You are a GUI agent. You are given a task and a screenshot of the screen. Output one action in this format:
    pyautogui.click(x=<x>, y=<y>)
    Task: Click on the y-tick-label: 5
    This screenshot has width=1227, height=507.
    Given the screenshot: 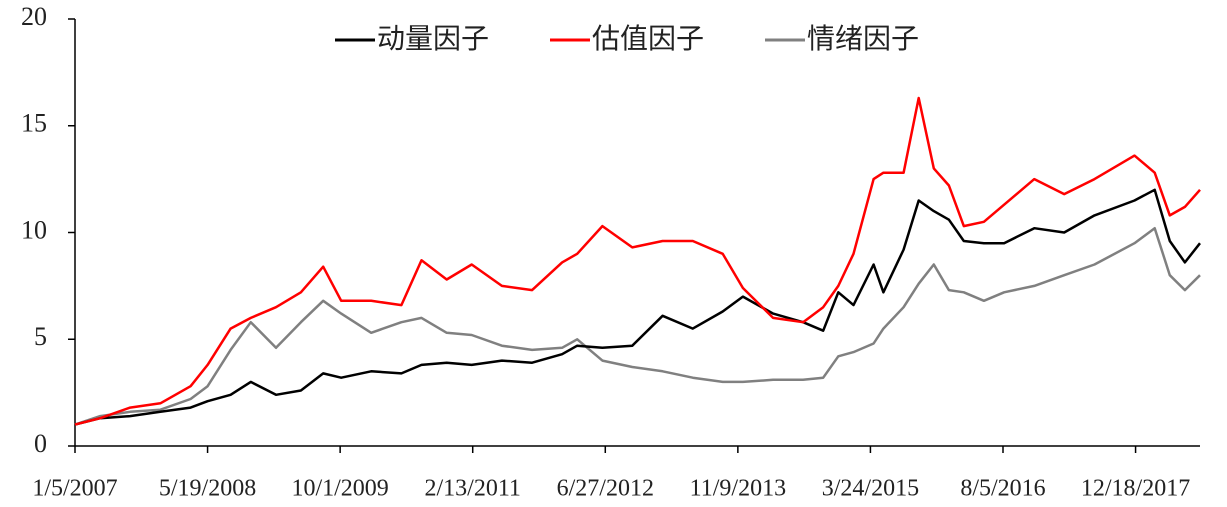 What is the action you would take?
    pyautogui.click(x=40, y=336)
    